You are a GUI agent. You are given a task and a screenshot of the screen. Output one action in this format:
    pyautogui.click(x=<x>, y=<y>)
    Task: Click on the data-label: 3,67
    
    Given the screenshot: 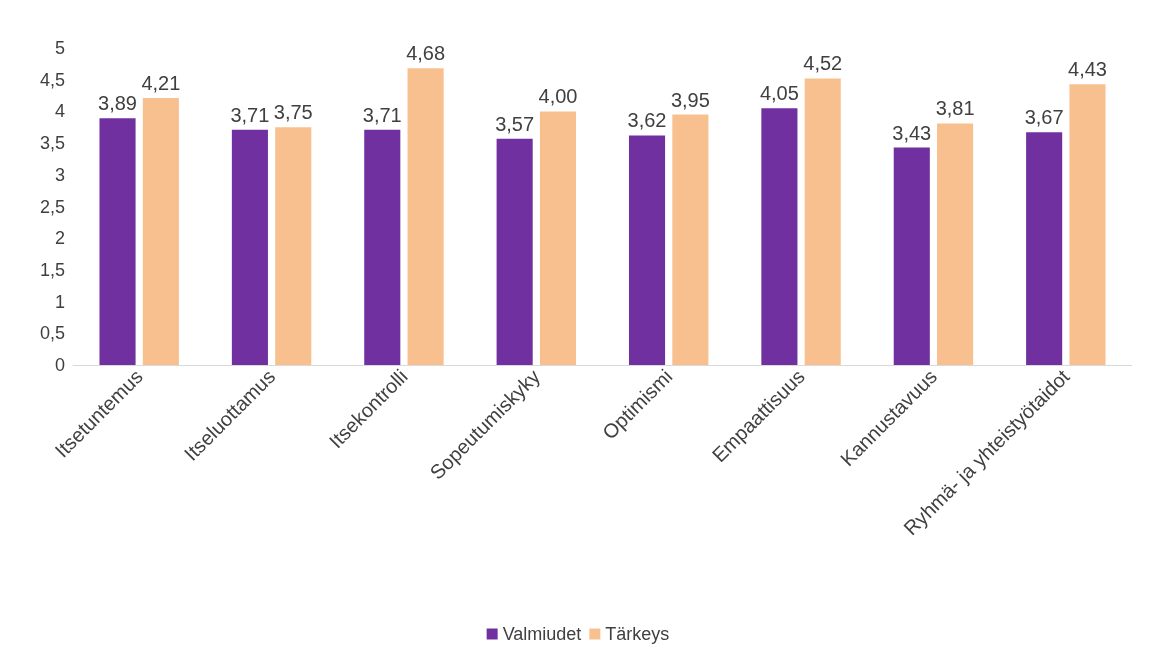 What is the action you would take?
    pyautogui.click(x=1044, y=117)
    